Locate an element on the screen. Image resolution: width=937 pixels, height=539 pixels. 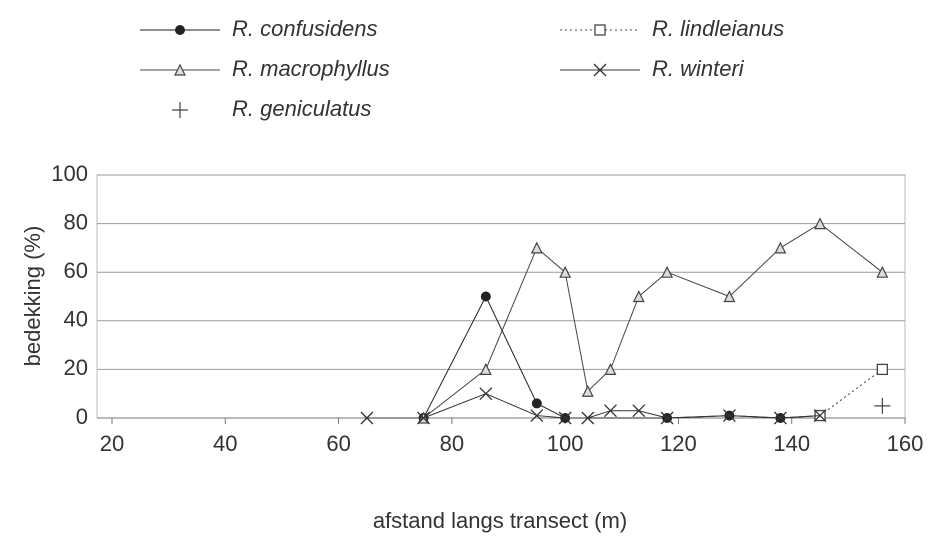
y-tick-label: 20 is located at coordinates (76, 367).